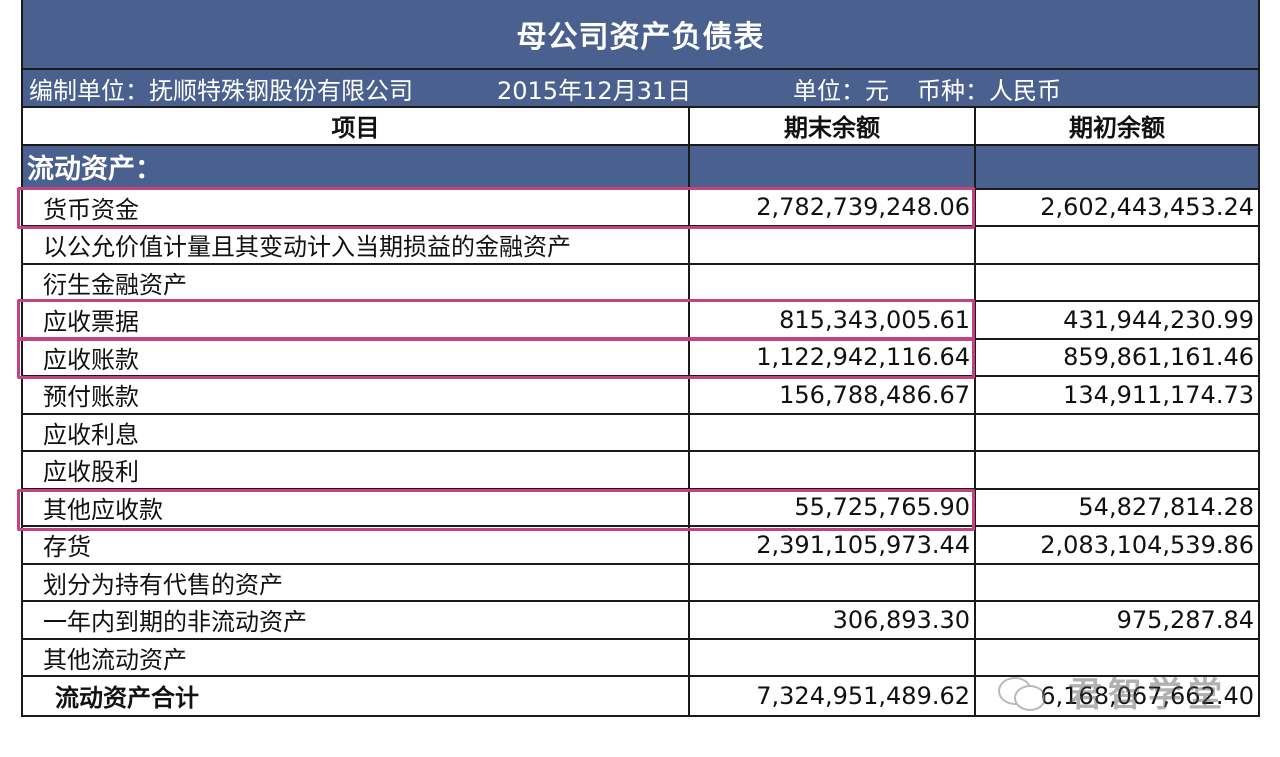  I want to click on table-row: 应收账款 1,122,942,116.64 859,861,161.46, so click(640, 358).